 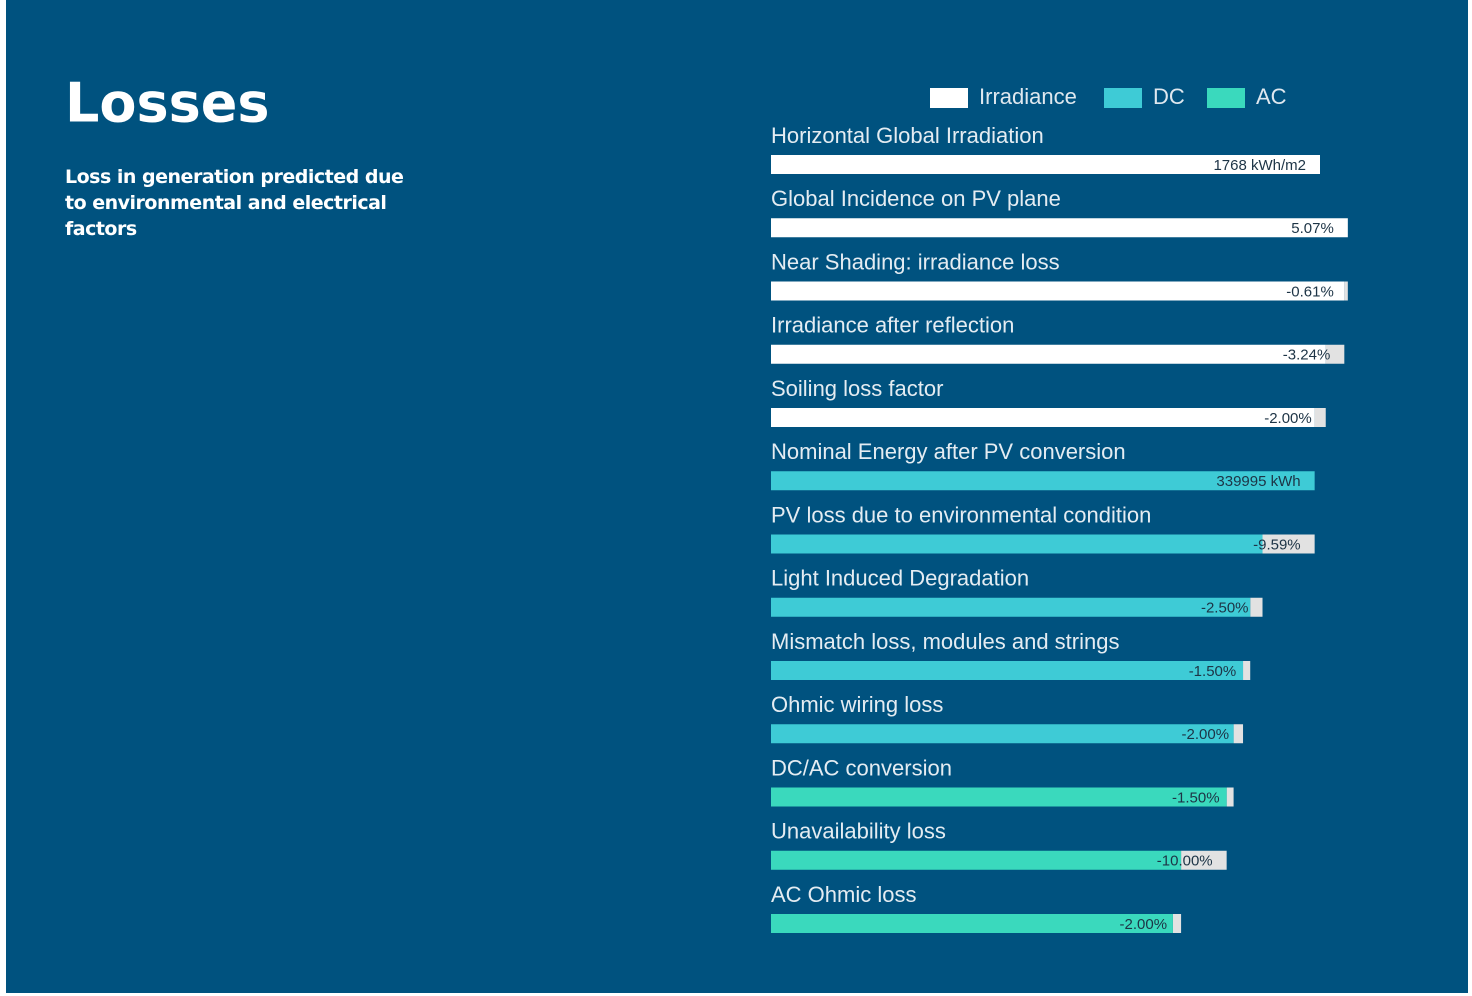 What do you see at coordinates (948, 451) in the screenshot?
I see `category-label: Nominal Energy after PV conversion` at bounding box center [948, 451].